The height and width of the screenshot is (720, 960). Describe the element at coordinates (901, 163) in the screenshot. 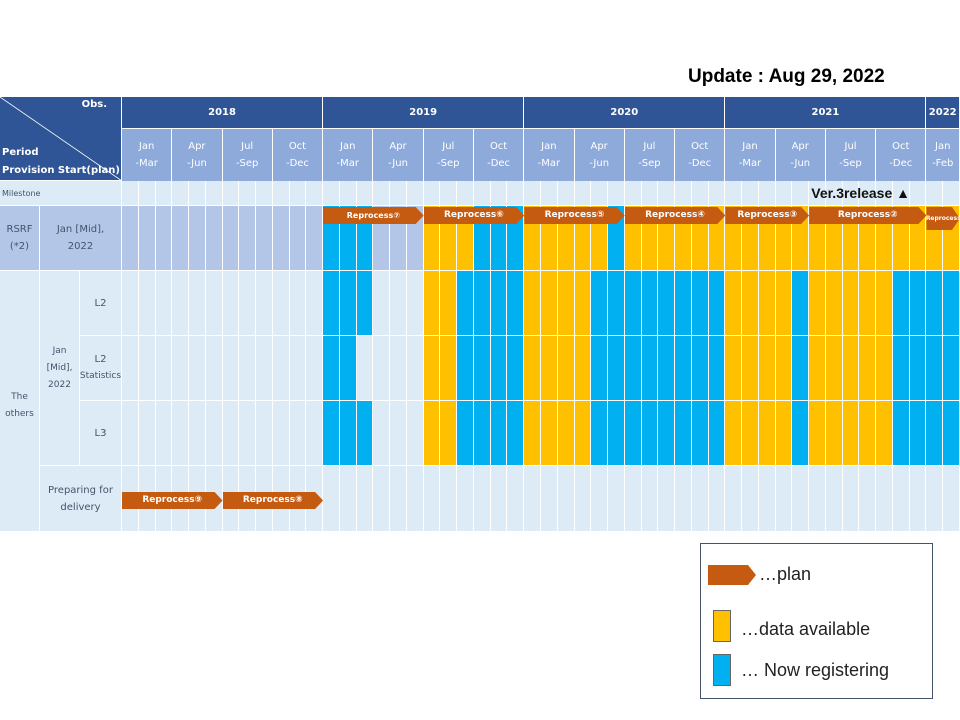

I see `quarter-label: -Dec` at that location.